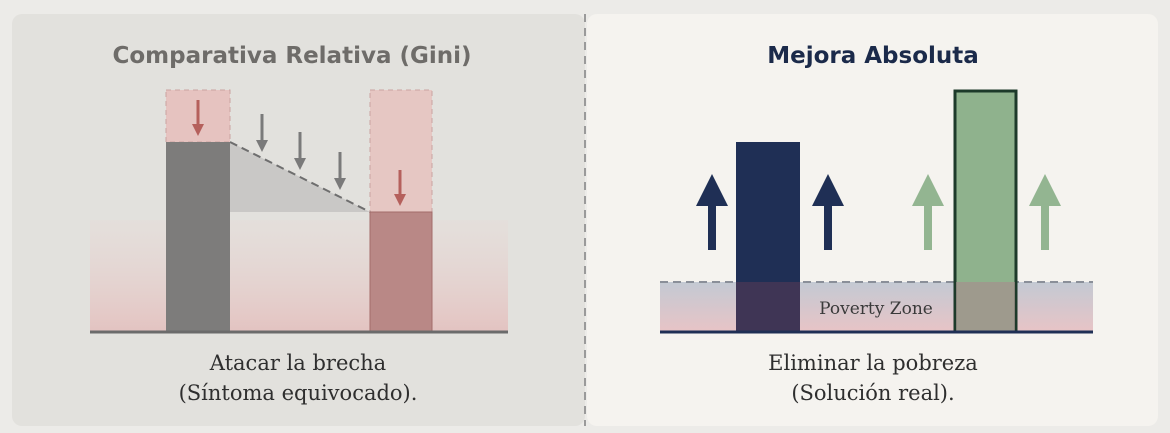  Describe the element at coordinates (299, 276) in the screenshot. I see `gap-zone` at that location.